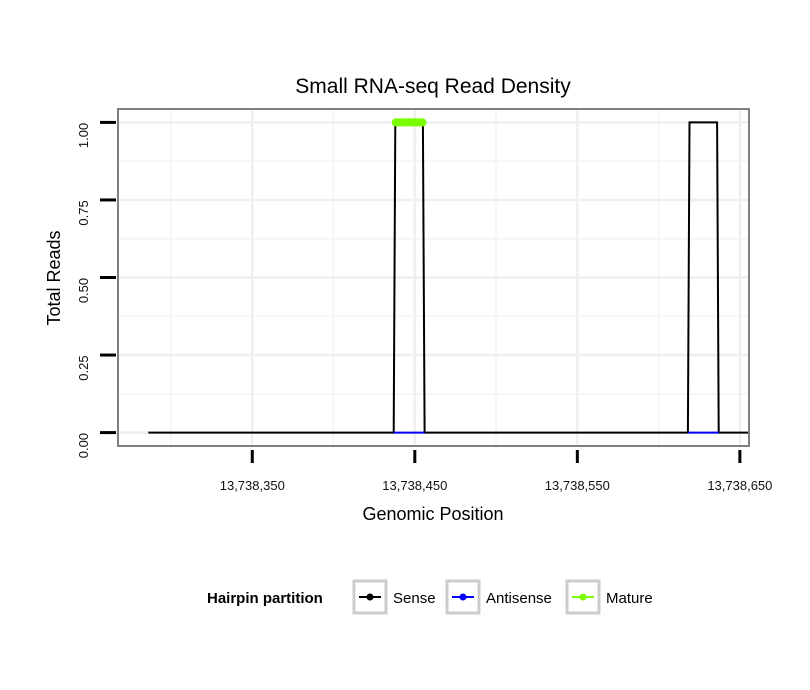  What do you see at coordinates (83, 135) in the screenshot?
I see `y-tick-label: 1.00` at bounding box center [83, 135].